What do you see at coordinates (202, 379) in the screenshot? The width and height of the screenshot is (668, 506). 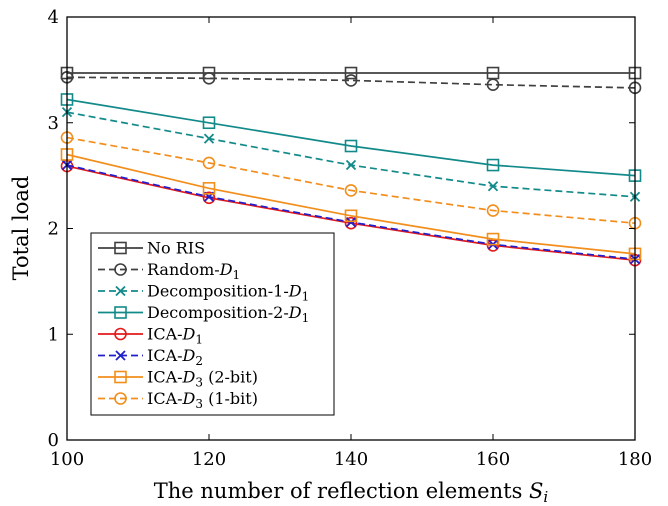 I see `legend-label: ICA-D3 (2-bit)` at bounding box center [202, 379].